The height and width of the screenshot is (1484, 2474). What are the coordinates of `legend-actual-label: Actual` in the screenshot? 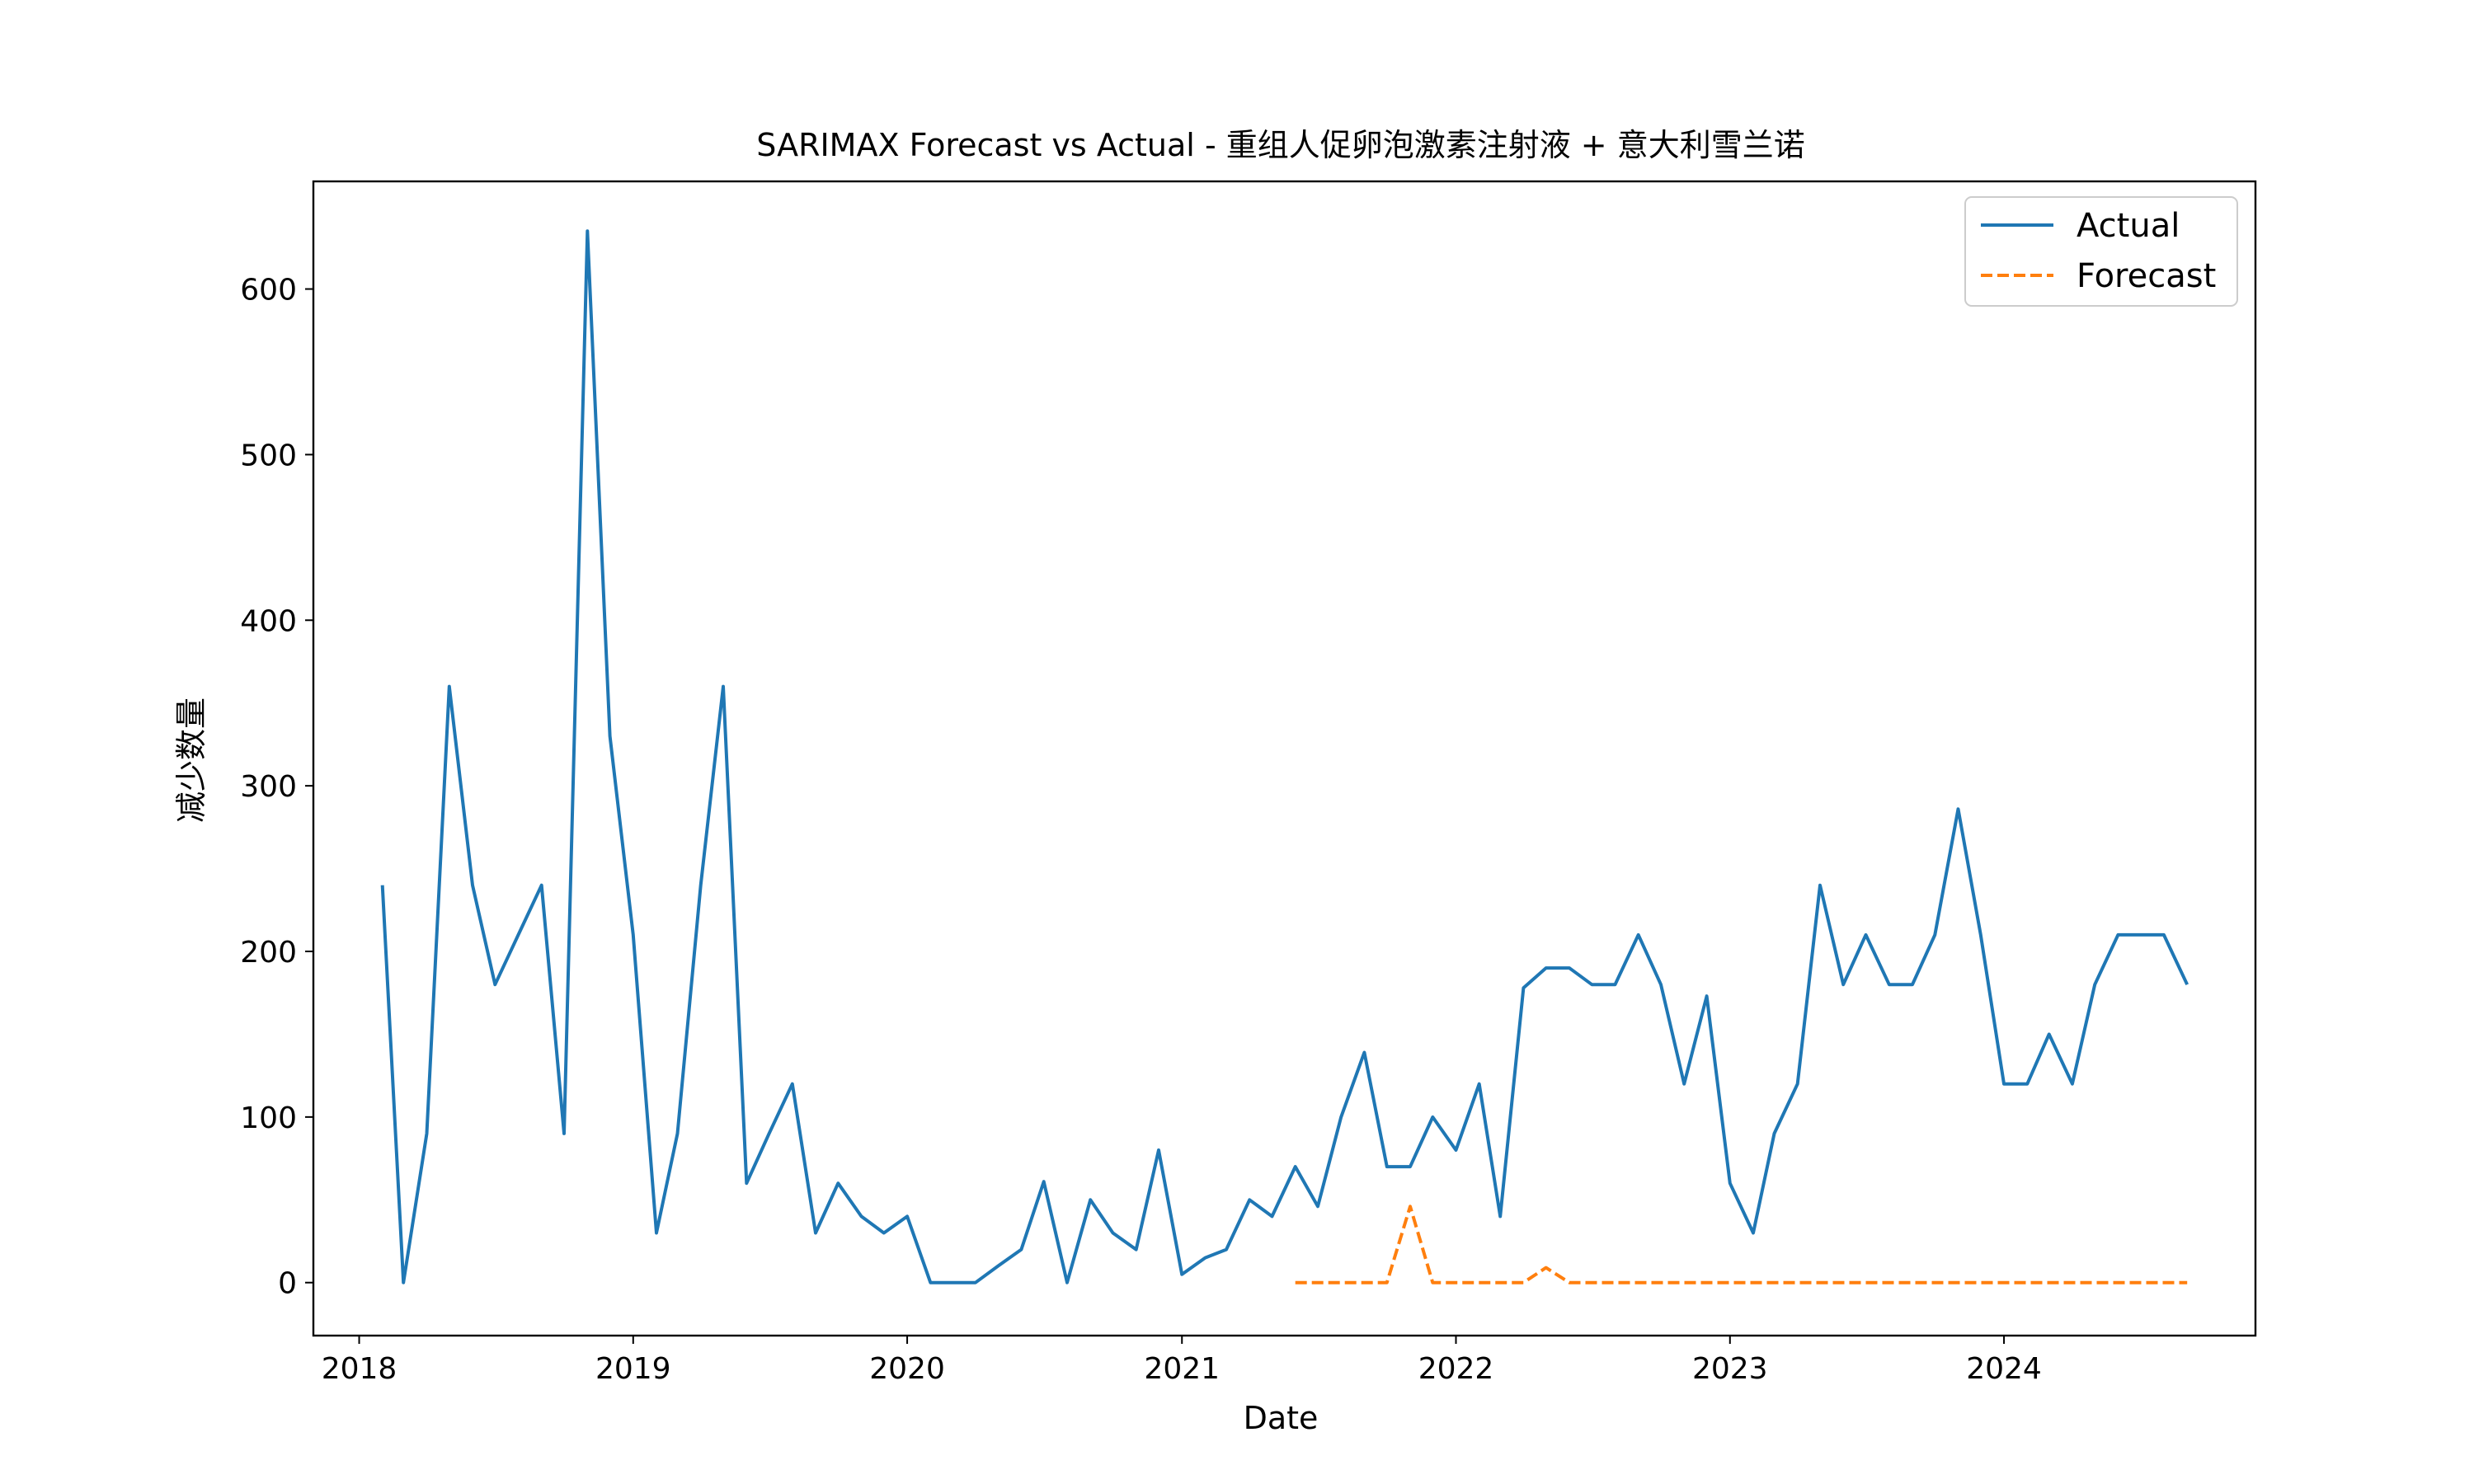 It's located at (2128, 226).